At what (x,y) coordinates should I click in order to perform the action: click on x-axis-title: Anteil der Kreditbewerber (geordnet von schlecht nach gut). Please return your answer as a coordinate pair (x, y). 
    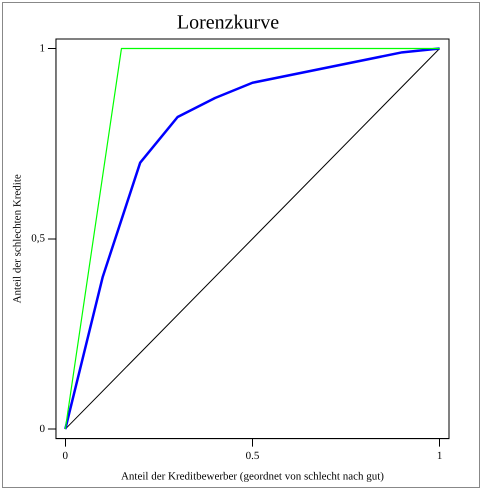
    Looking at the image, I should click on (252, 476).